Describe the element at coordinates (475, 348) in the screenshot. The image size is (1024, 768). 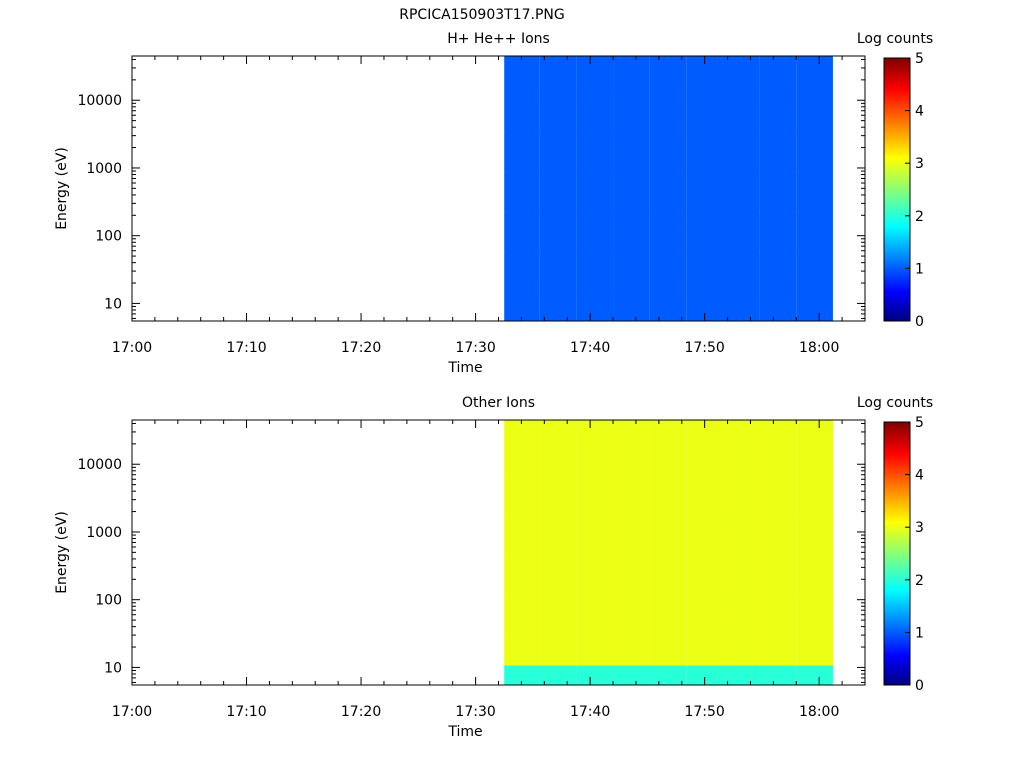
I see `x-tick-label: 17:30` at that location.